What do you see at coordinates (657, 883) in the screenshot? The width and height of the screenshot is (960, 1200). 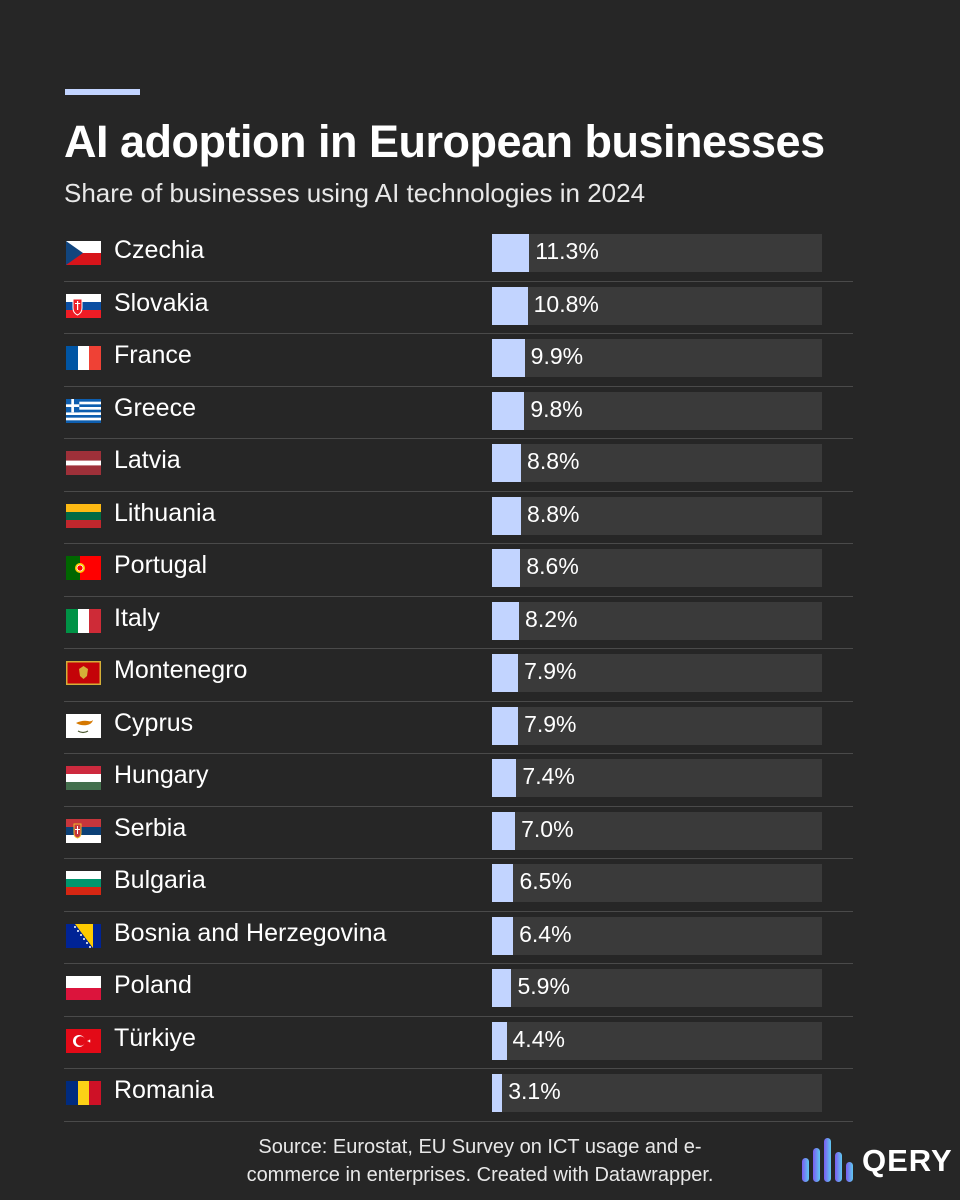 I see `bar-track: 6.5%` at bounding box center [657, 883].